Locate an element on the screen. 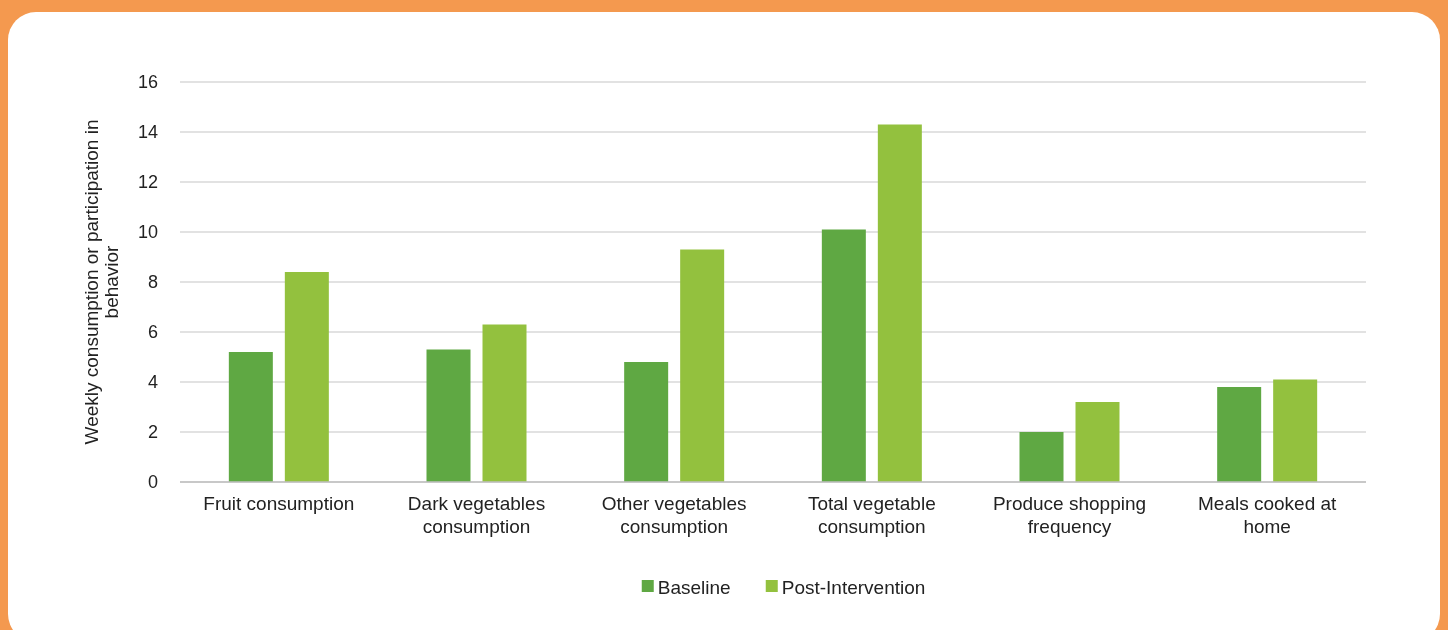 The image size is (1448, 630). y-tick-label: 16 is located at coordinates (147, 82).